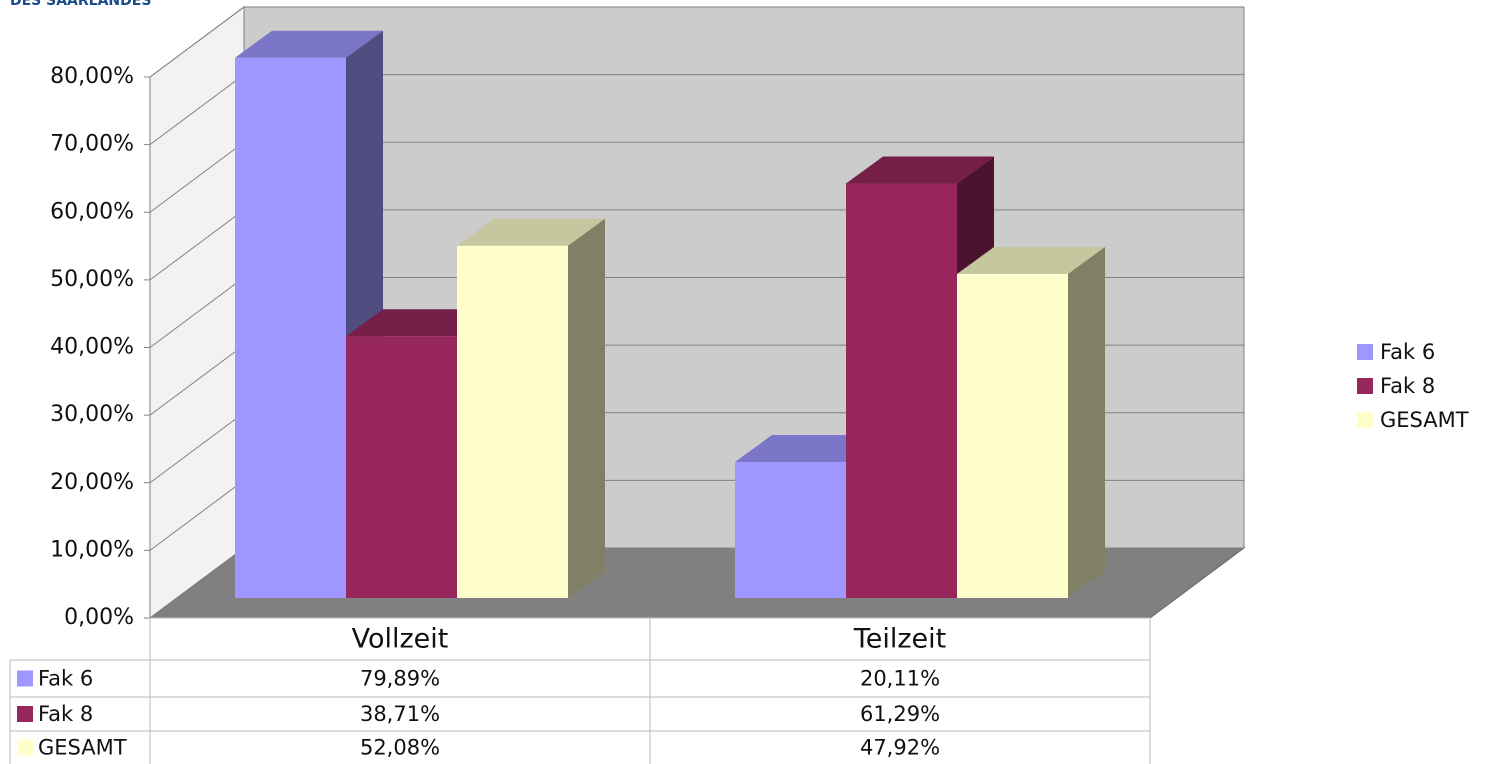 This screenshot has width=1485, height=764. Describe the element at coordinates (899, 639) in the screenshot. I see `x-tick-label: Teilzeit` at that location.